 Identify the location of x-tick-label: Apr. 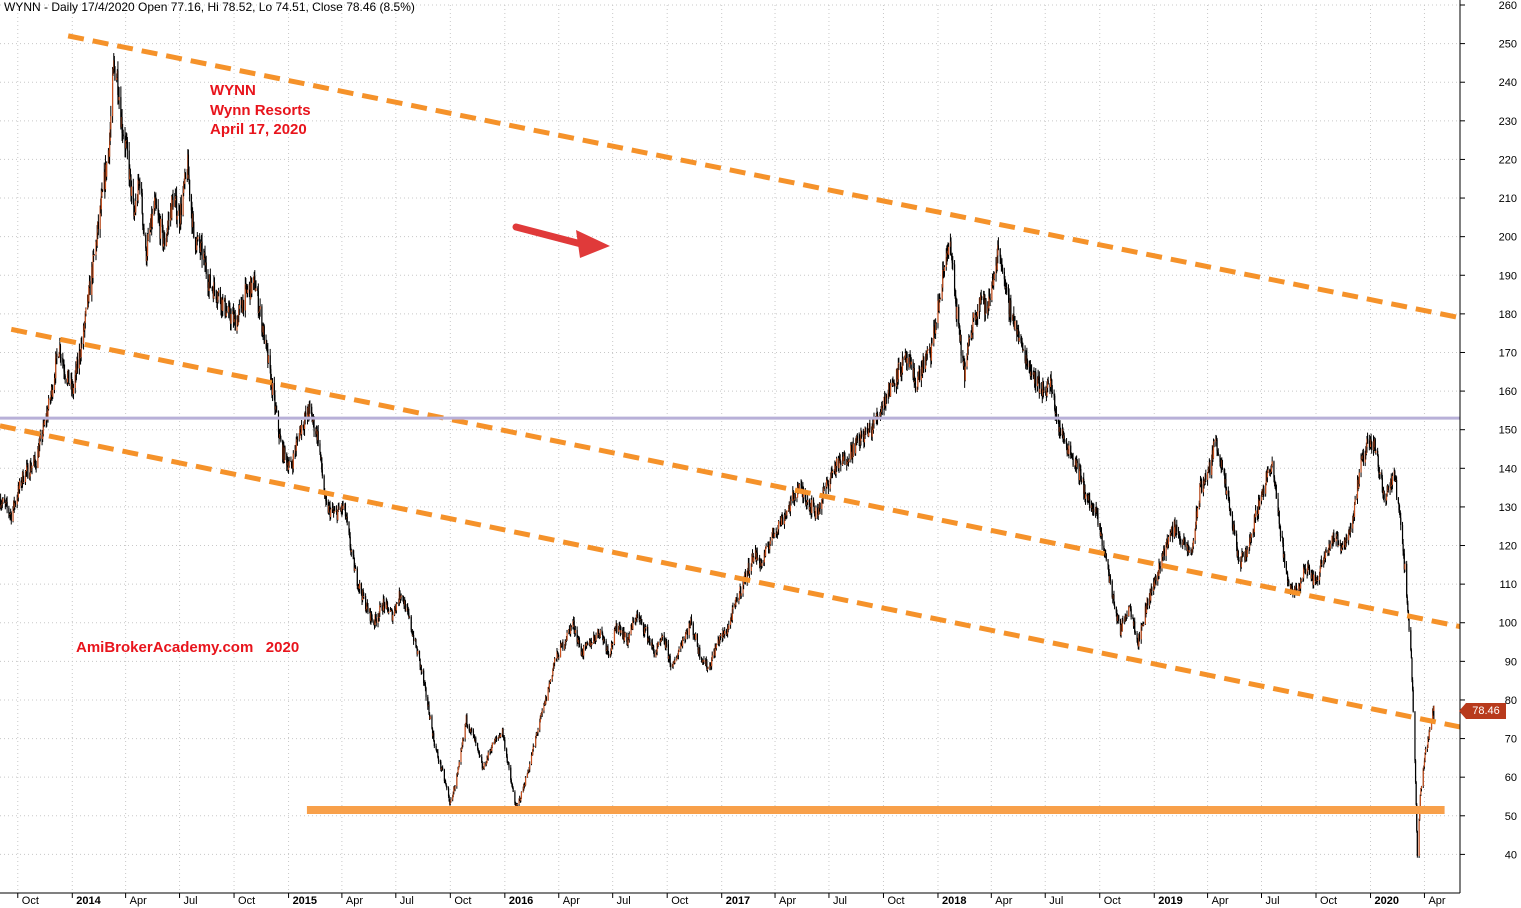
(354, 901).